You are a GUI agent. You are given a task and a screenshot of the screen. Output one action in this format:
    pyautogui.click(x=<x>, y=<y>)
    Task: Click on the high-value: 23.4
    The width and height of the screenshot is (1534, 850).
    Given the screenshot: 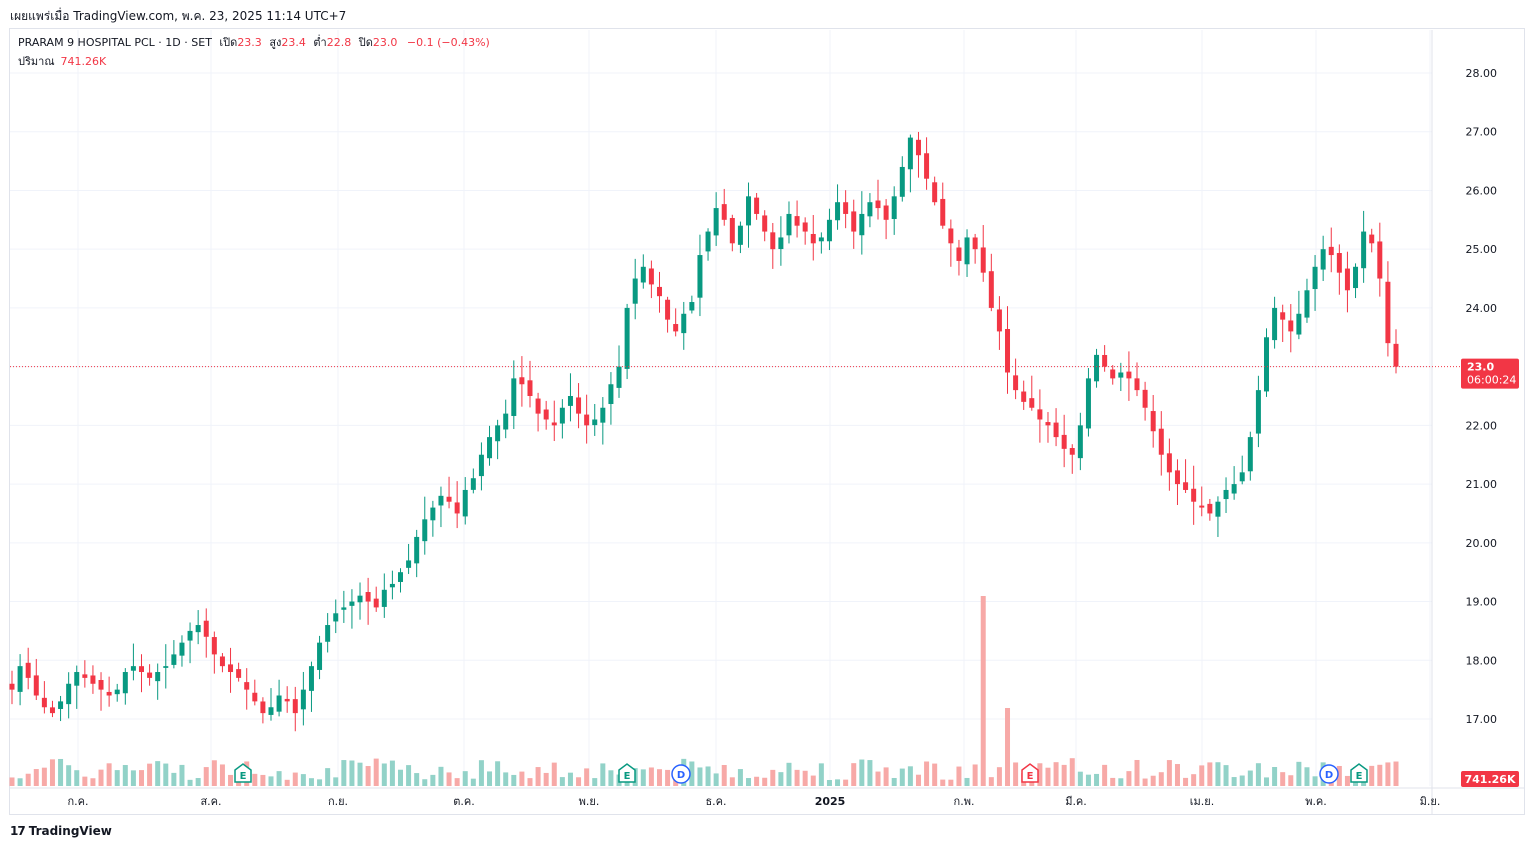 What is the action you would take?
    pyautogui.click(x=293, y=42)
    